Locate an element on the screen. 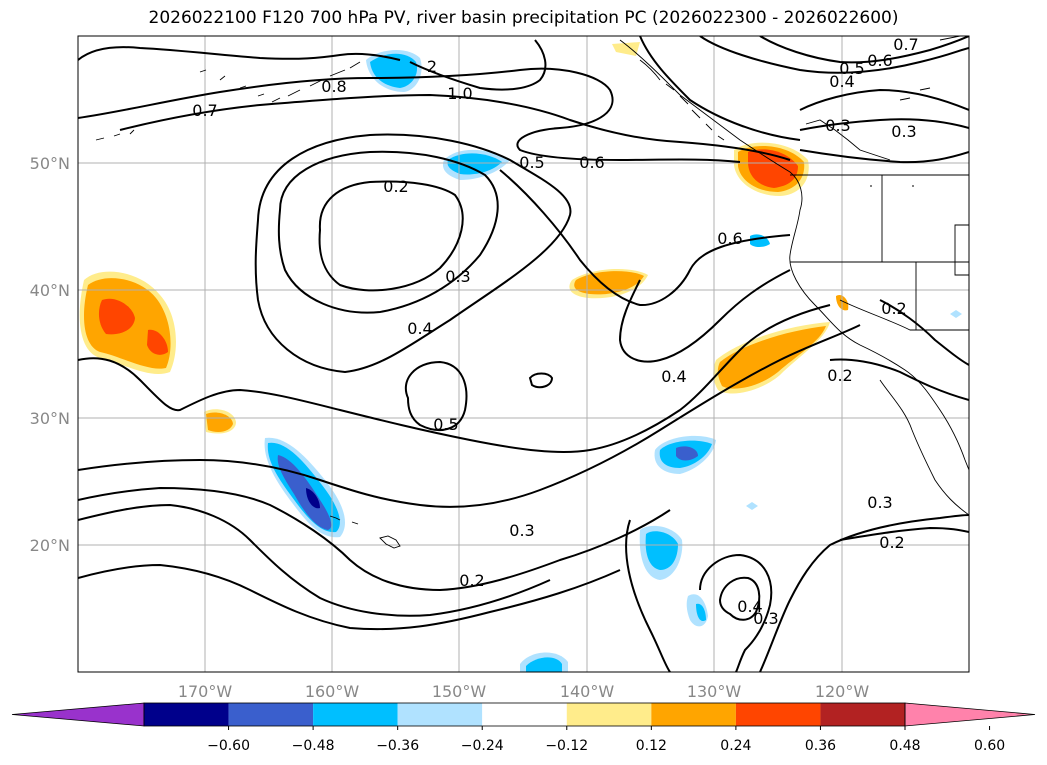 Image resolution: width=1047 pixels, height=765 pixels. lat-label: 30°N is located at coordinates (50, 418).